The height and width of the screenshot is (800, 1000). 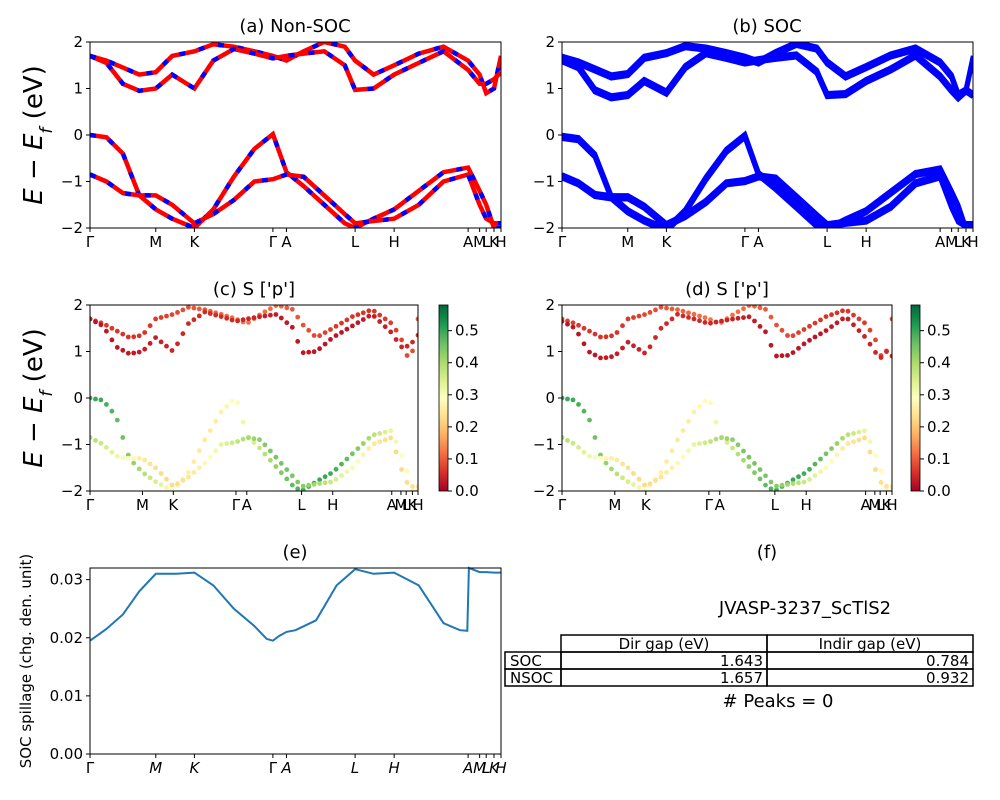 What do you see at coordinates (947, 661) in the screenshot?
I see `gap-table-cell: 0.784` at bounding box center [947, 661].